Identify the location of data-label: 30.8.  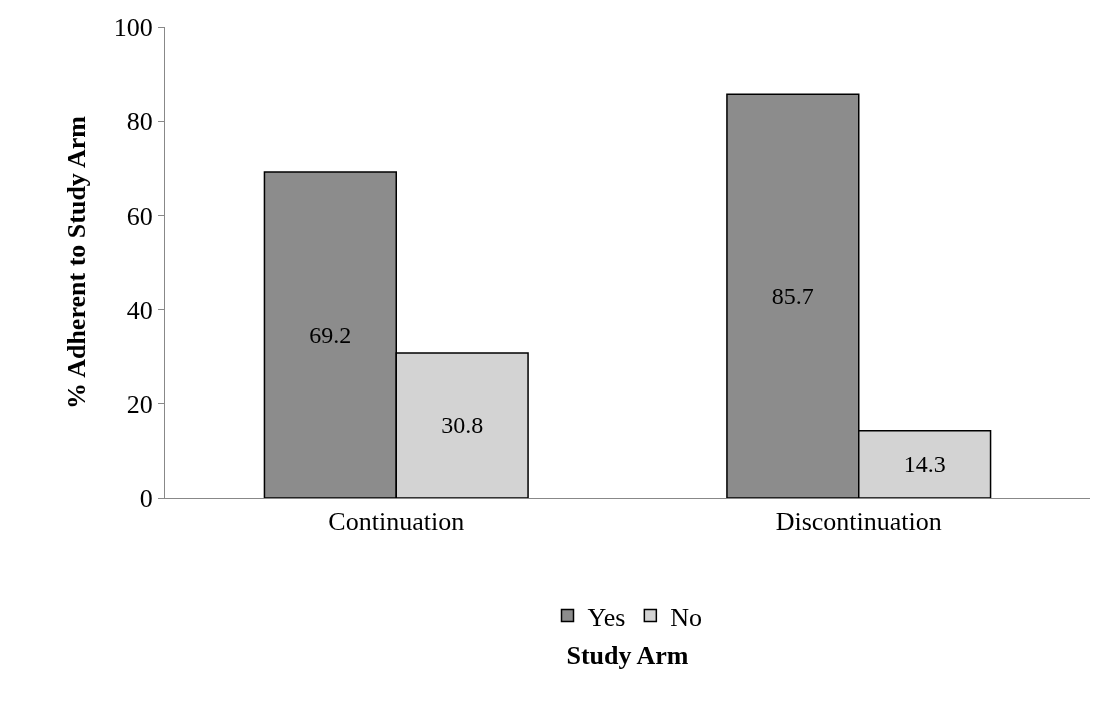
(462, 425).